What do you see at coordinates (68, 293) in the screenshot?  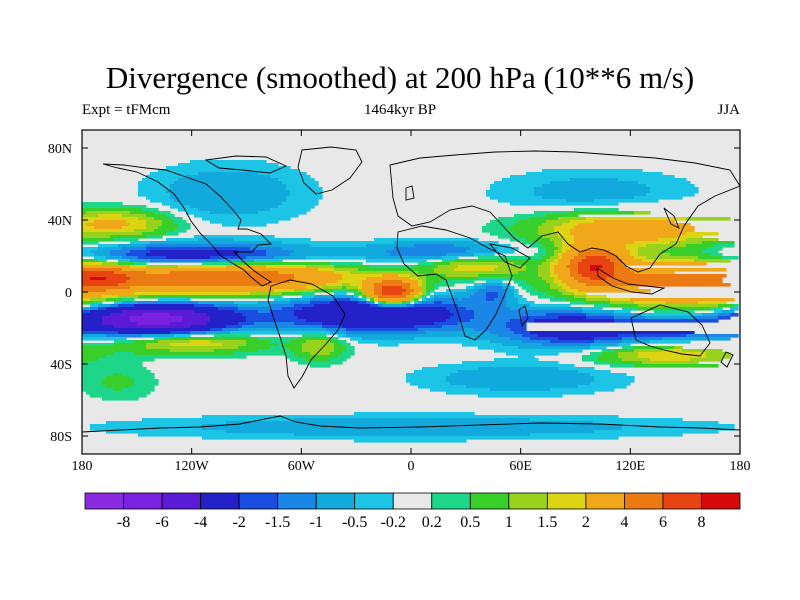 I see `lat-tick-label: 0` at bounding box center [68, 293].